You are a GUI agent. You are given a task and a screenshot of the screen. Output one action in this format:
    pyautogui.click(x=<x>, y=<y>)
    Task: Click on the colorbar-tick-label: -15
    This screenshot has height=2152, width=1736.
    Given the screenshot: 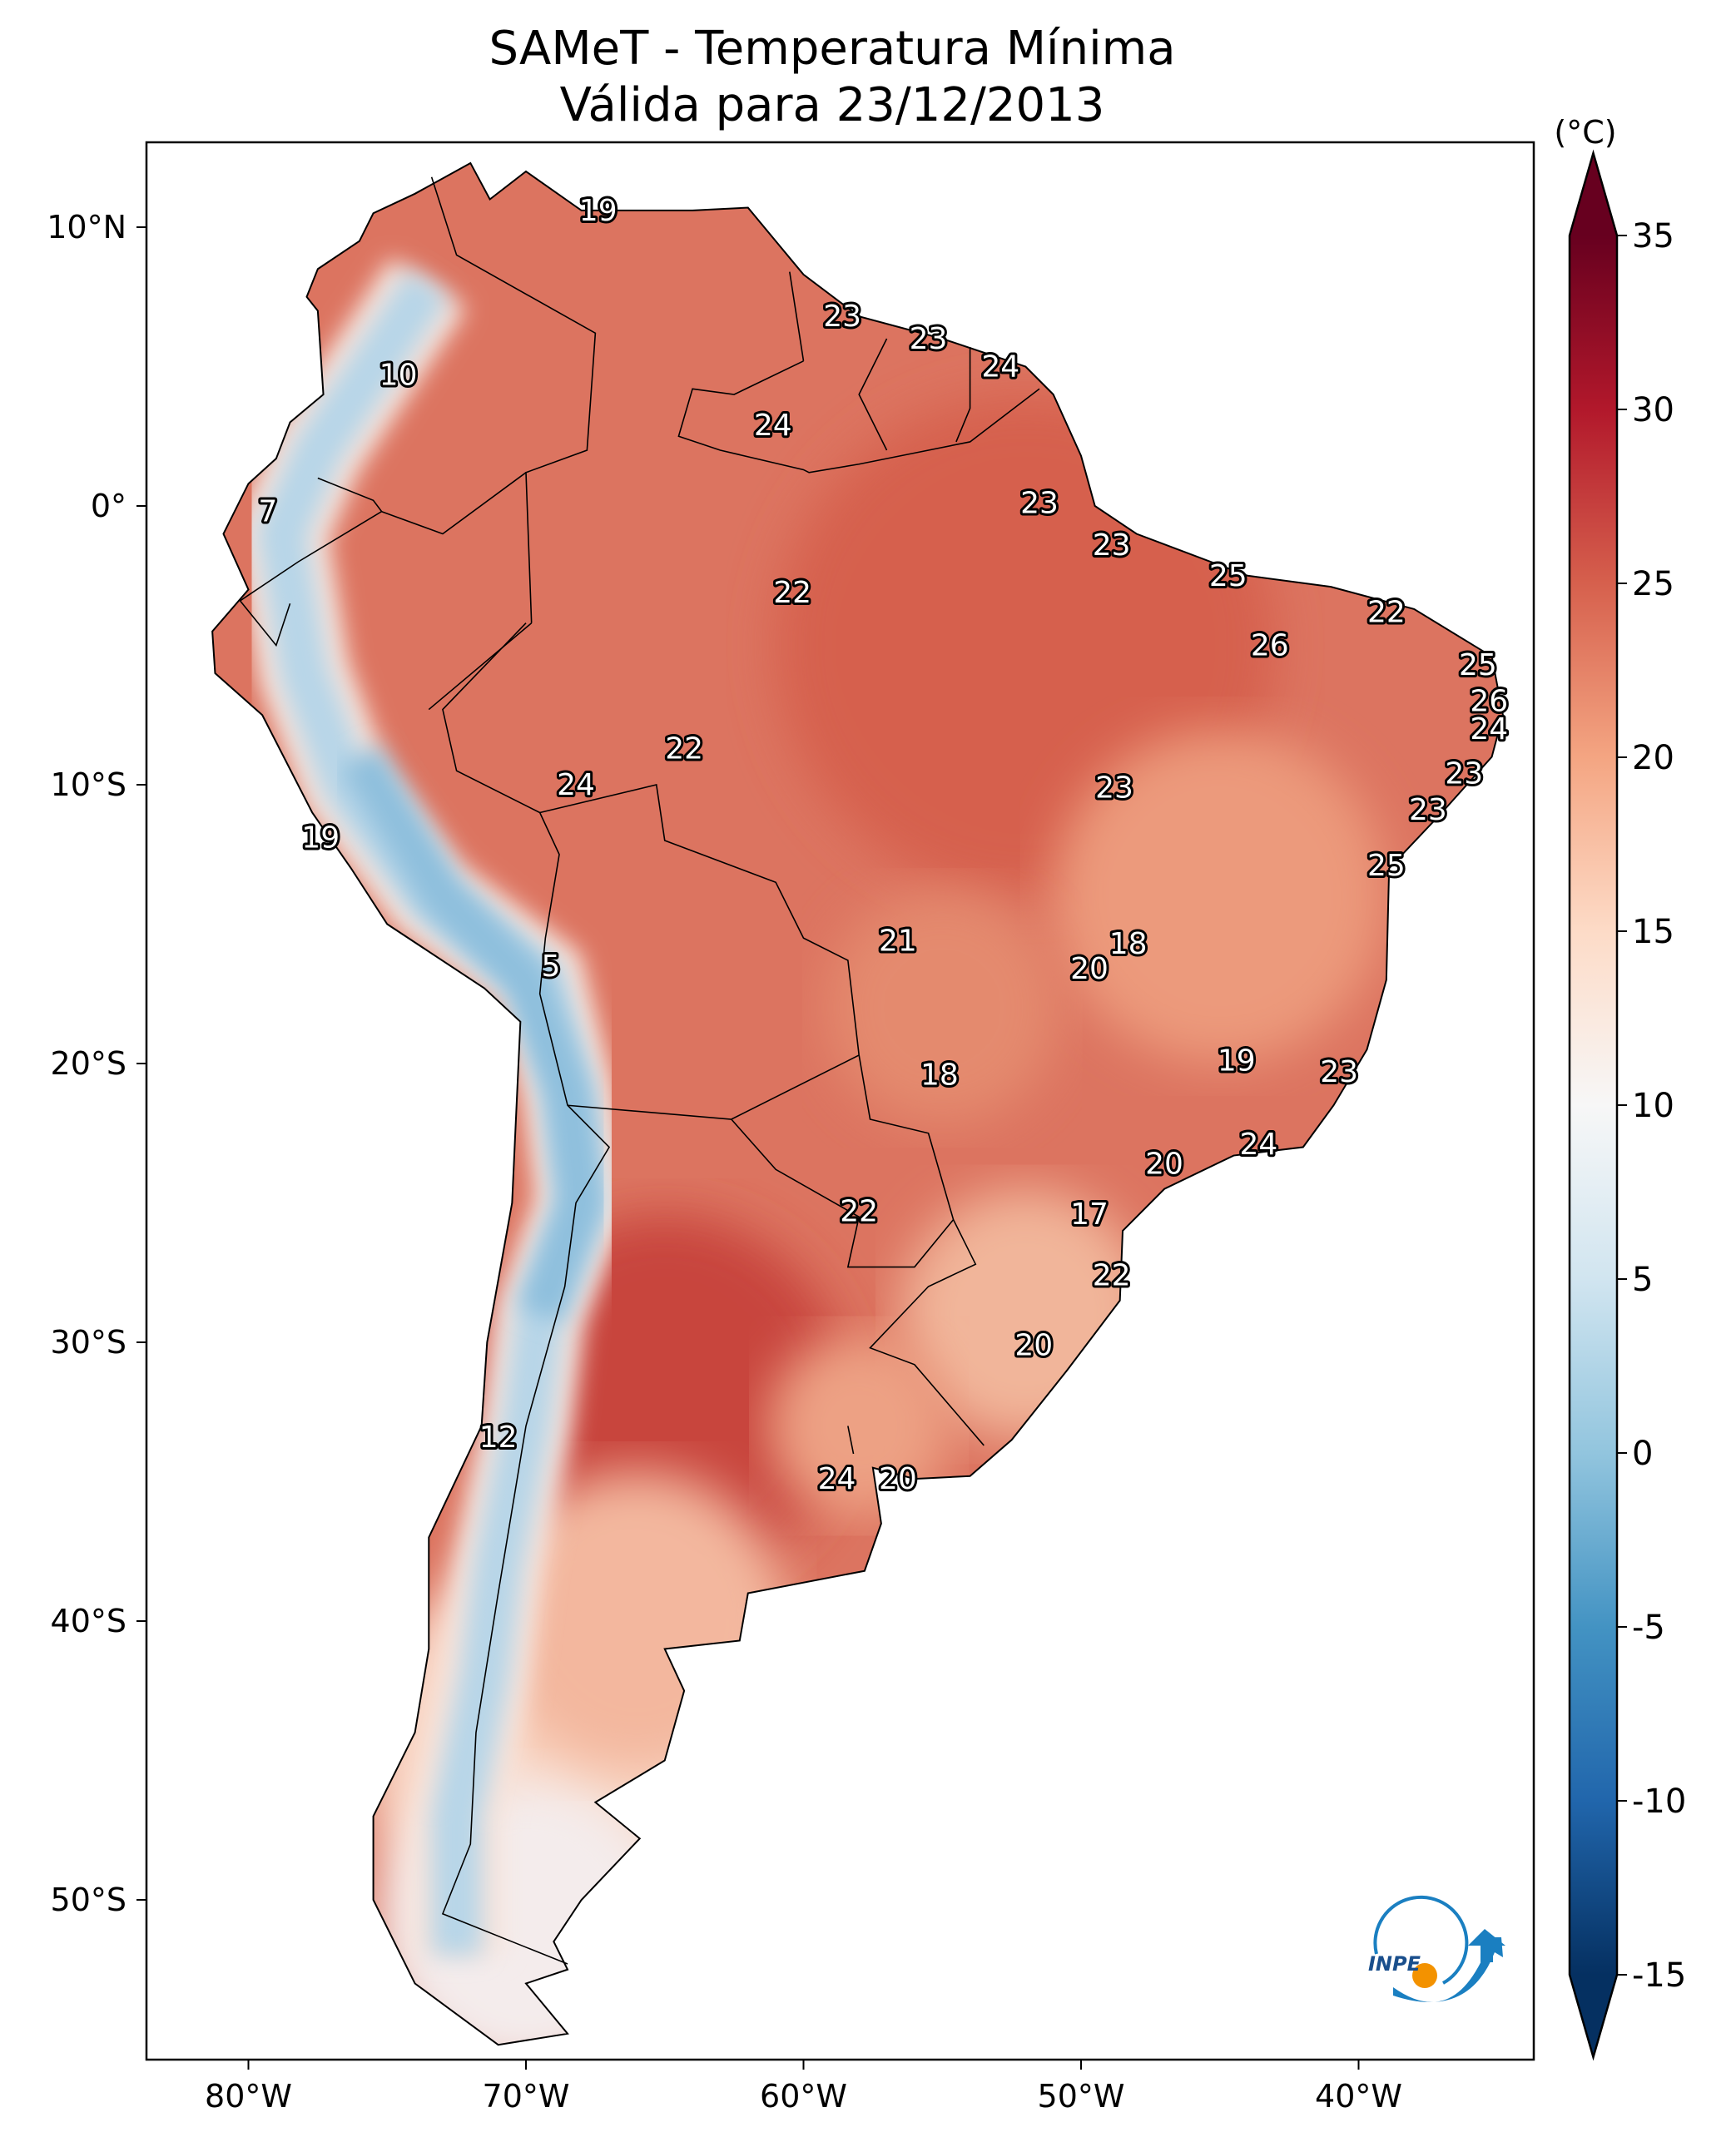 What is the action you would take?
    pyautogui.click(x=1659, y=1975)
    